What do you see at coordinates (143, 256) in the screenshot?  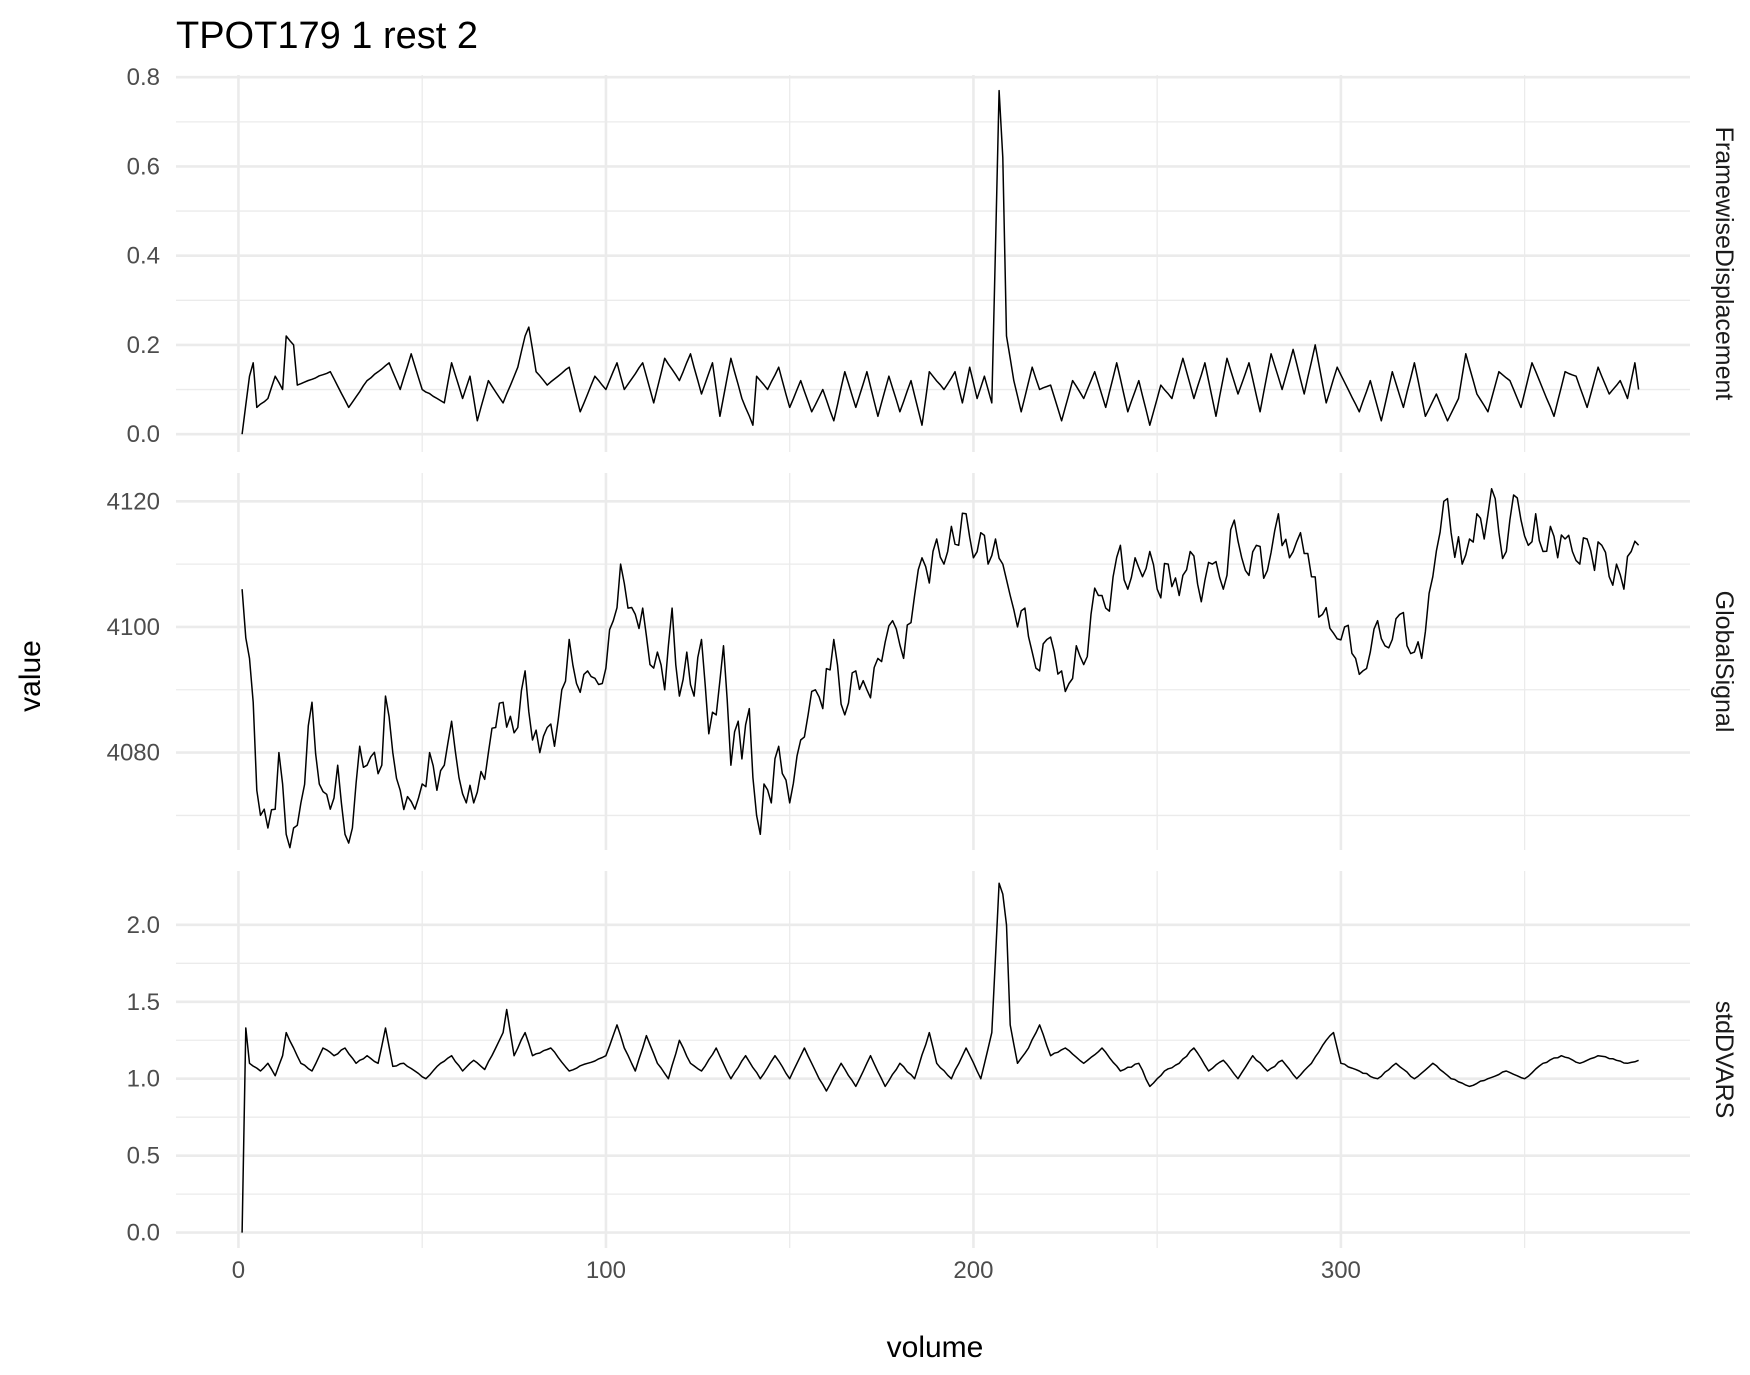 I see `y-tick-label: 0.4` at bounding box center [143, 256].